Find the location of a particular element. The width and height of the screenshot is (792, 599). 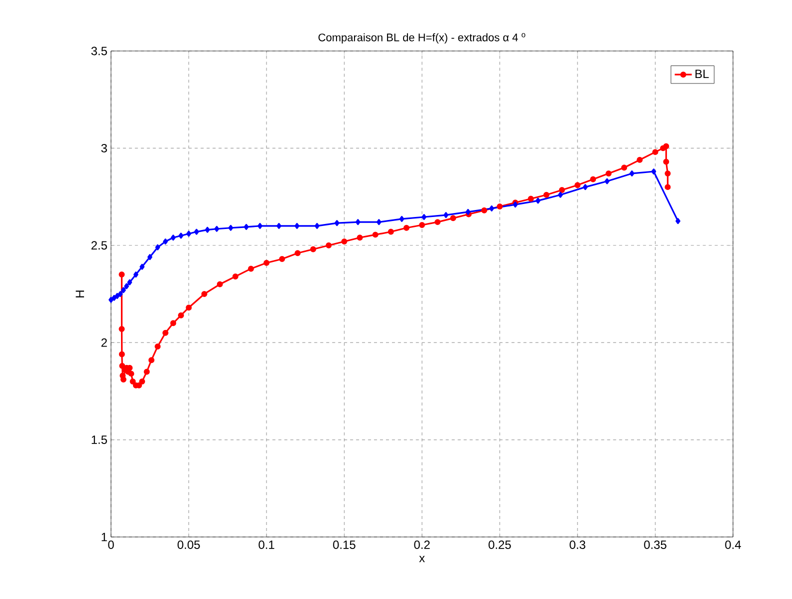

y-tick-label: 2.5 is located at coordinates (99, 245).